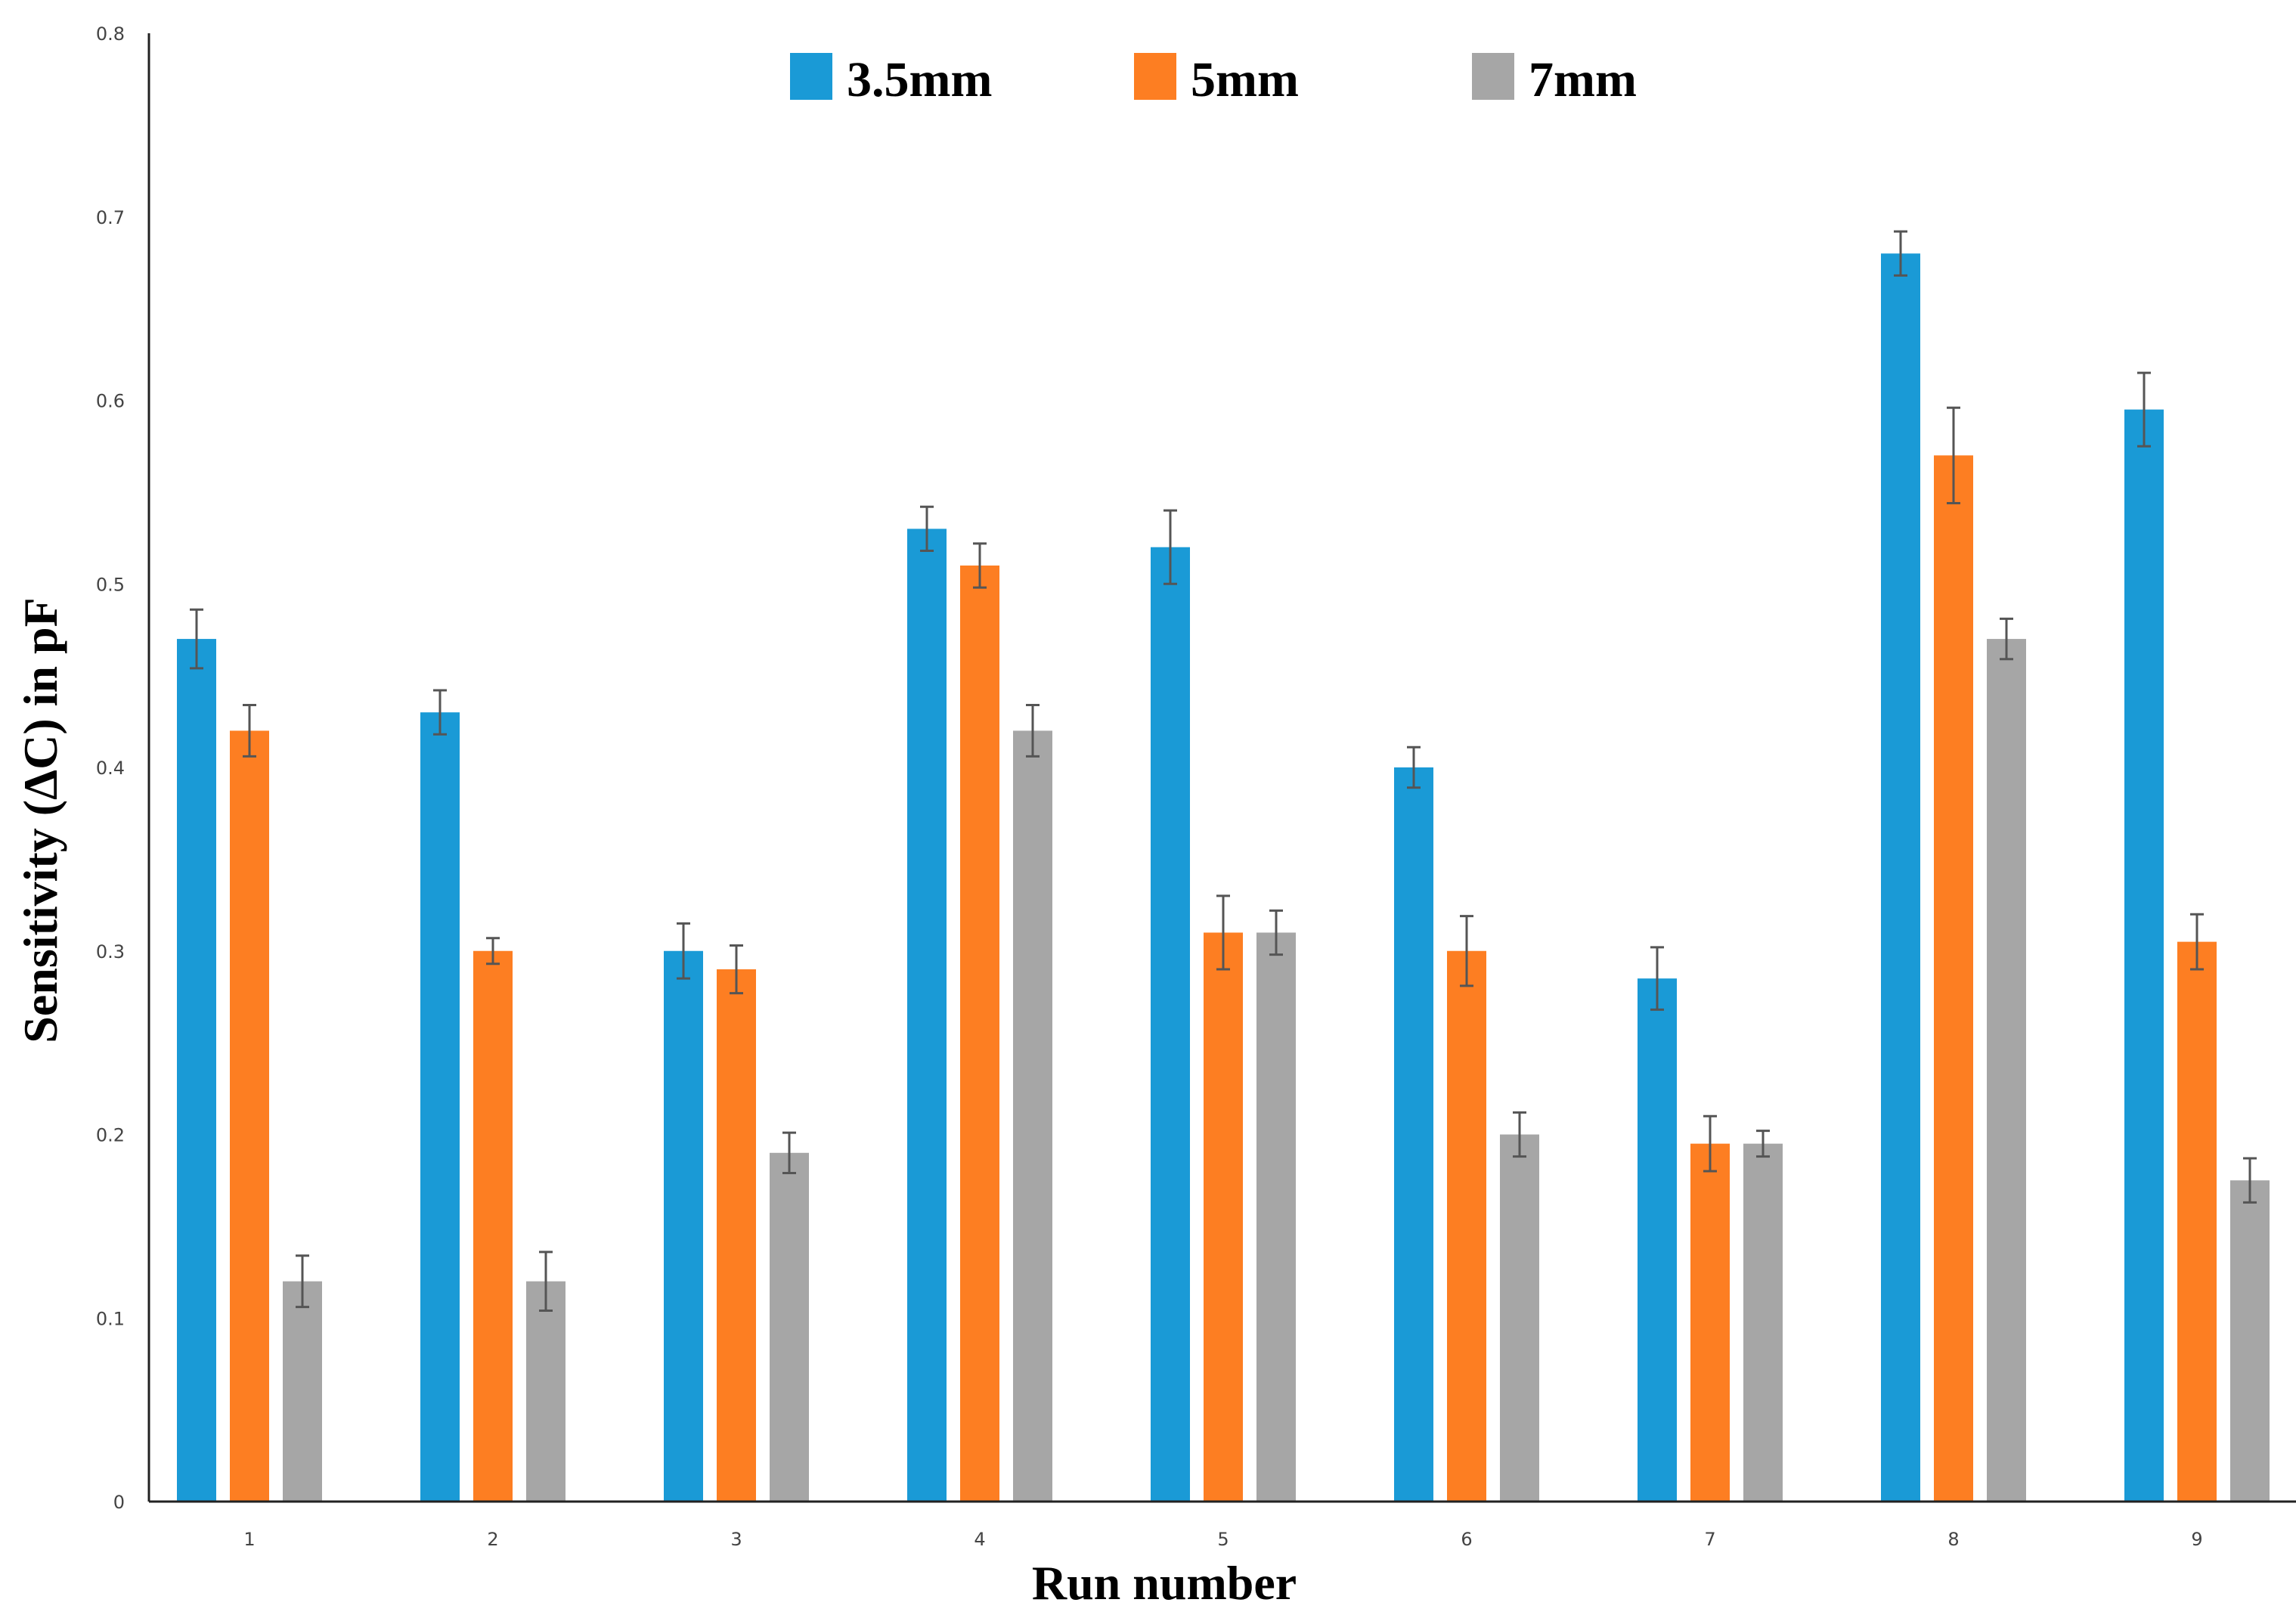  I want to click on x-tick-label: 5, so click(1223, 1539).